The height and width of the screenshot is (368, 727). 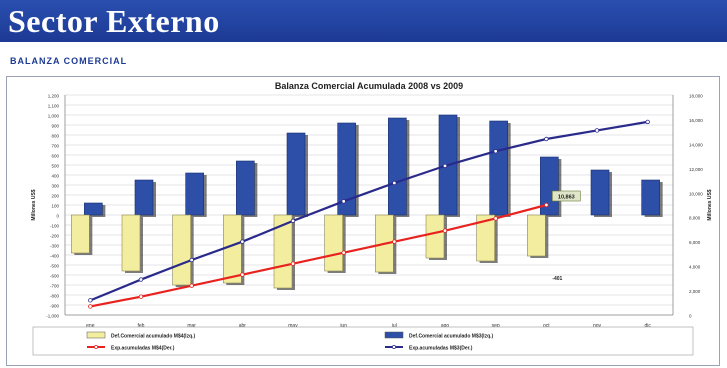 What do you see at coordinates (55, 156) in the screenshot?
I see `left-tick-label: 600` at bounding box center [55, 156].